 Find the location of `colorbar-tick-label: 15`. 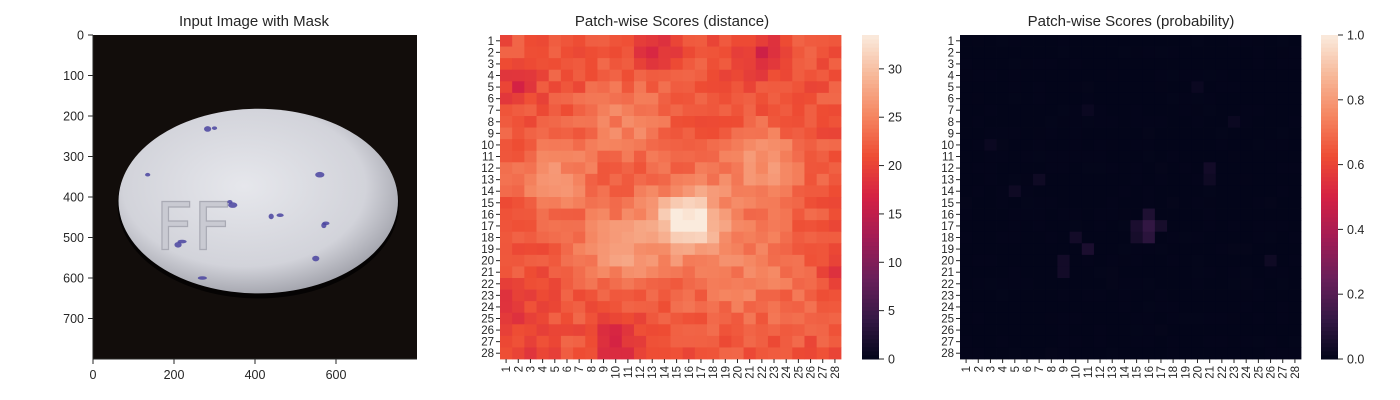

colorbar-tick-label: 15 is located at coordinates (895, 214).